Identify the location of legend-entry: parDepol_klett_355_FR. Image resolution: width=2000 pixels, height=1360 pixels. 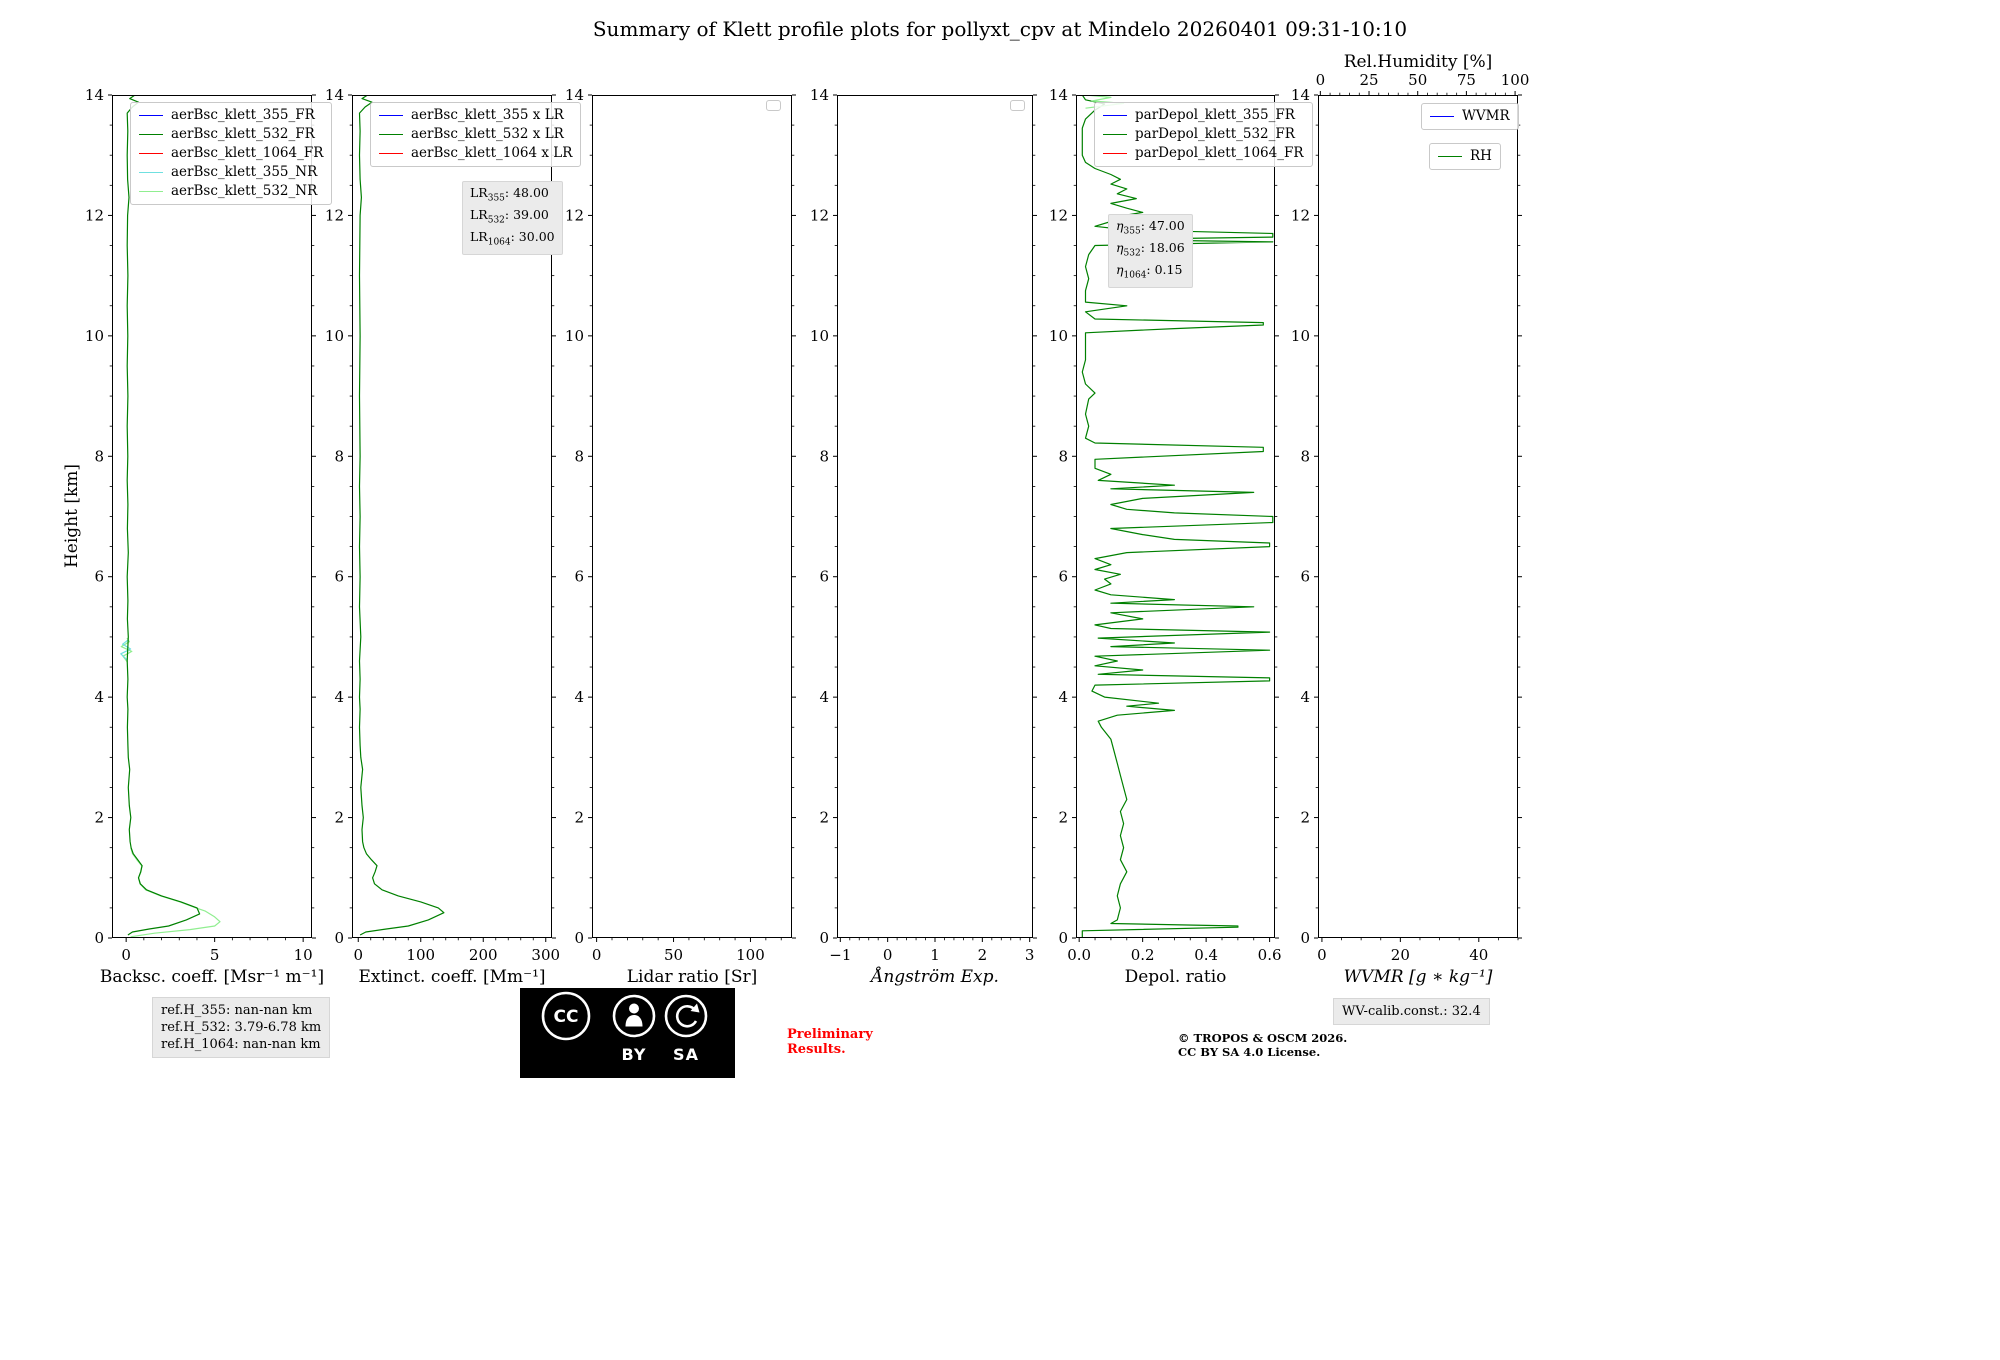
(1203, 115).